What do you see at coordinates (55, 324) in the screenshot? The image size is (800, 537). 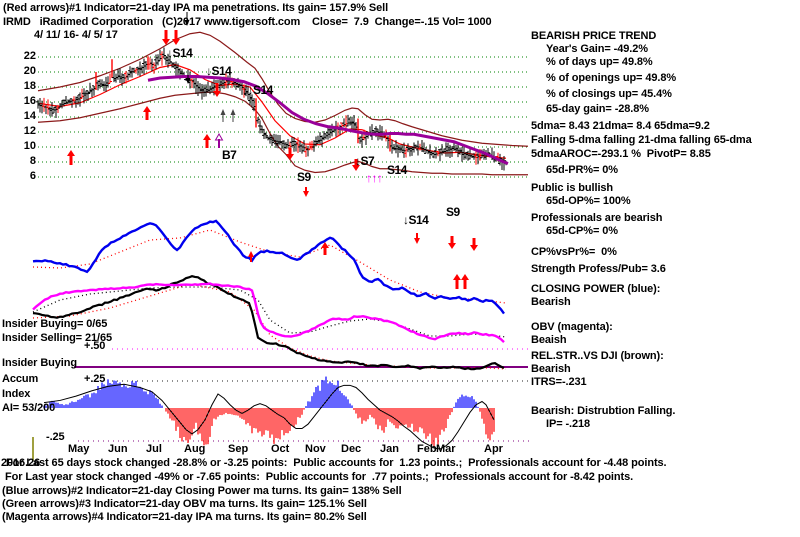 I see `insider-buying-count: Insider Buying= 0/65` at bounding box center [55, 324].